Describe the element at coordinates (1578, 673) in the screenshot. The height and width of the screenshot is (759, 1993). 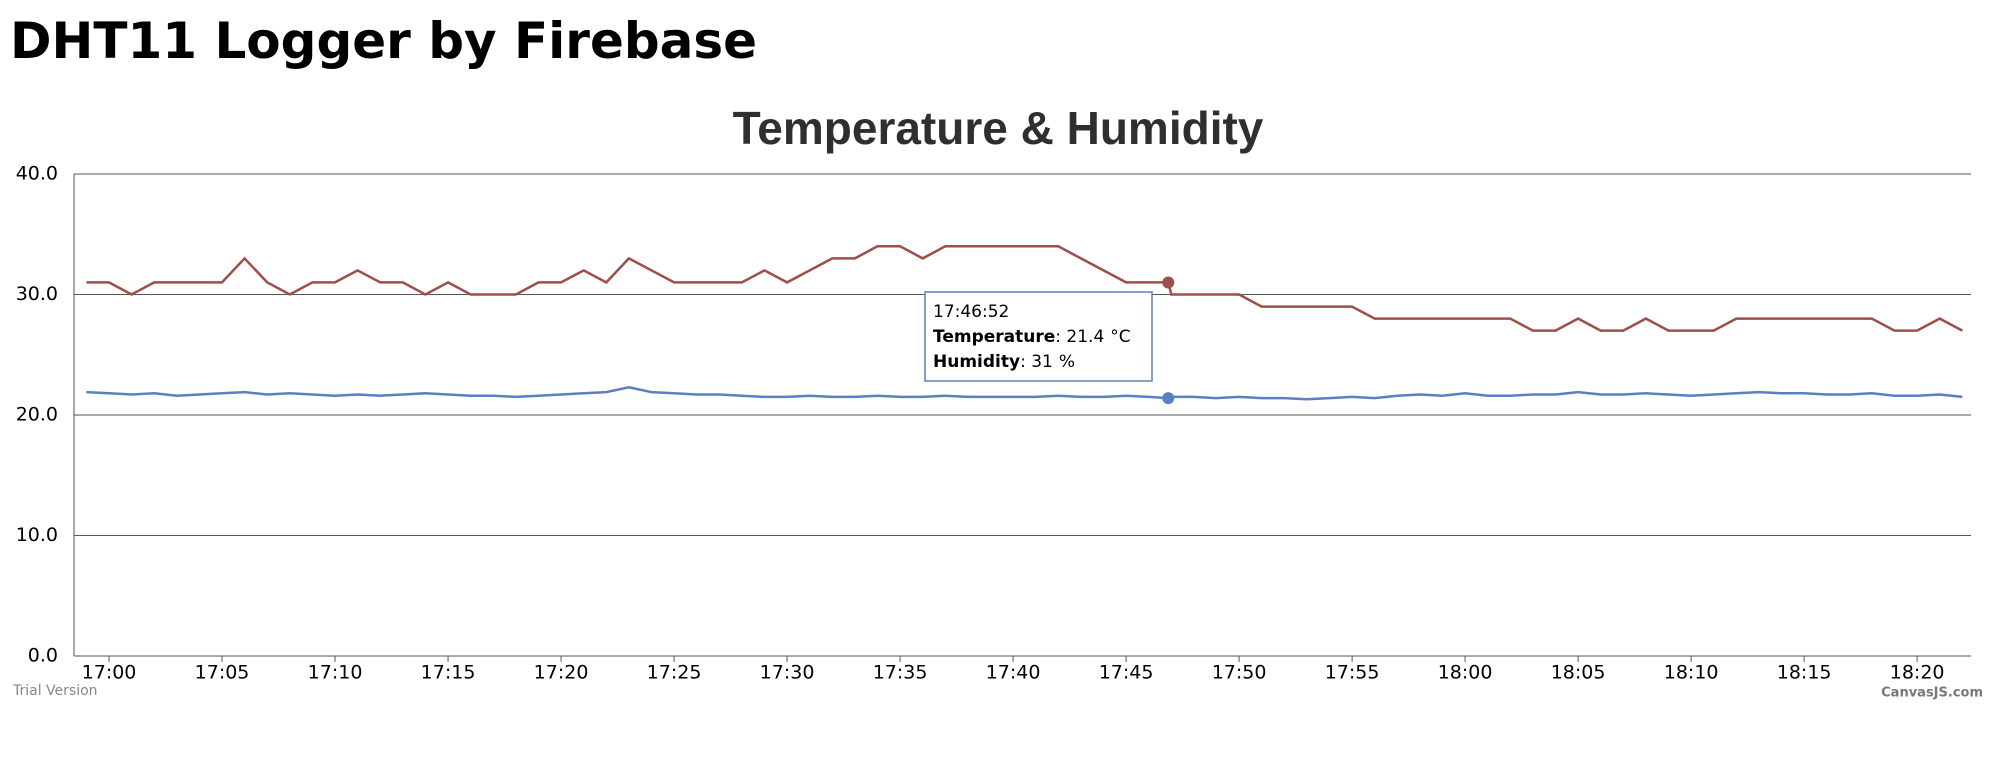
I see `x-tick-label: 18:05` at that location.